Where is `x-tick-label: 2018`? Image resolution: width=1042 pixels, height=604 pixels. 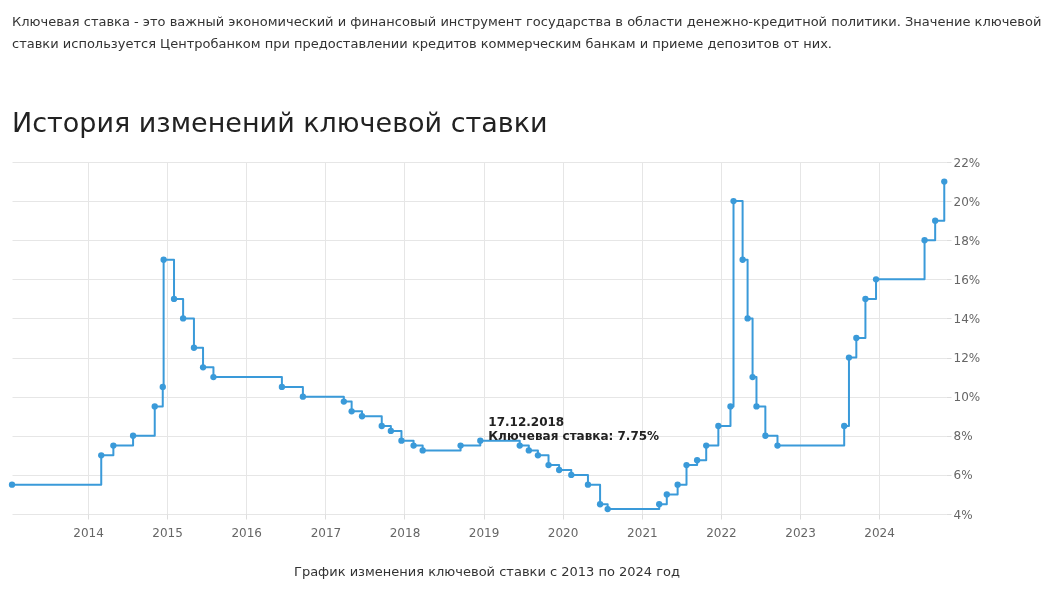 x-tick-label: 2018 is located at coordinates (405, 532).